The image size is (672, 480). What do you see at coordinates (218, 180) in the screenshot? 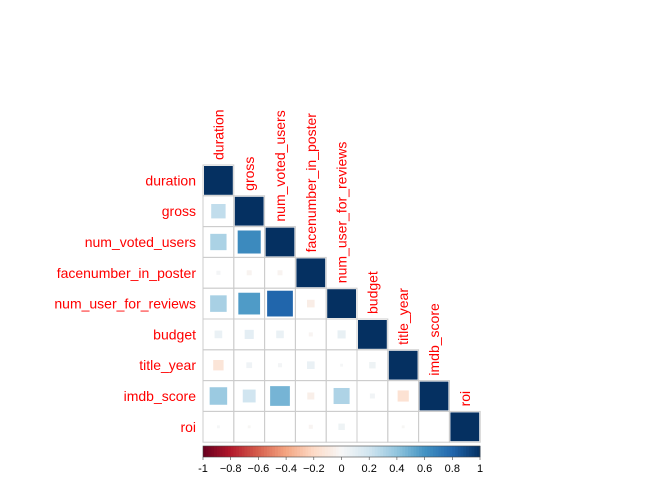
I see `corr-cell-duration-duration` at bounding box center [218, 180].